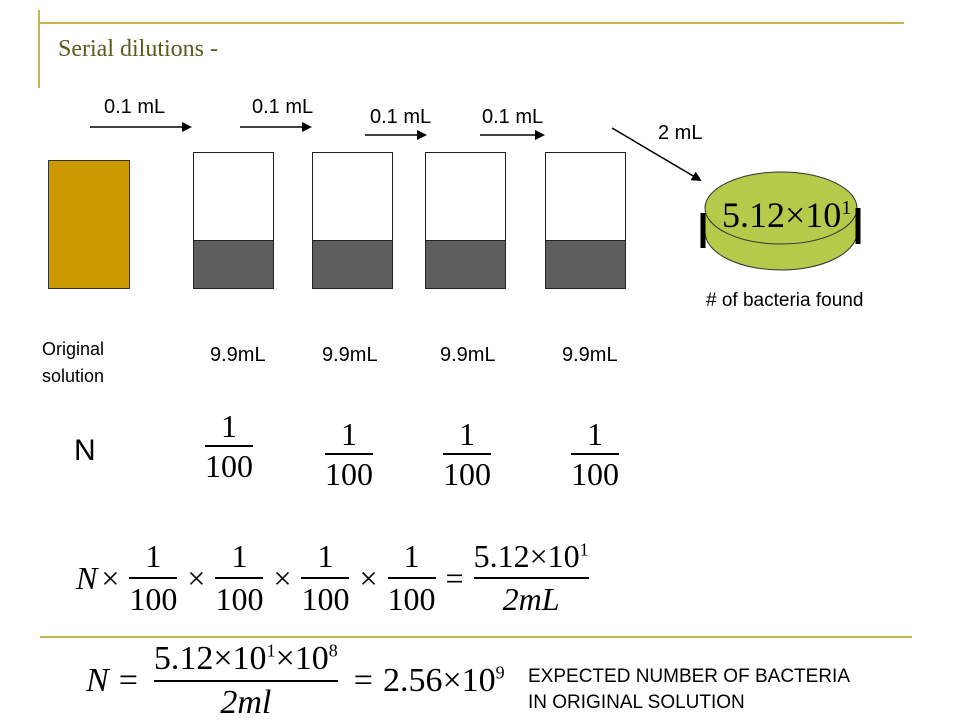 Image resolution: width=960 pixels, height=722 pixels. What do you see at coordinates (138, 49) in the screenshot?
I see `slide-title: Serial dilutions -` at bounding box center [138, 49].